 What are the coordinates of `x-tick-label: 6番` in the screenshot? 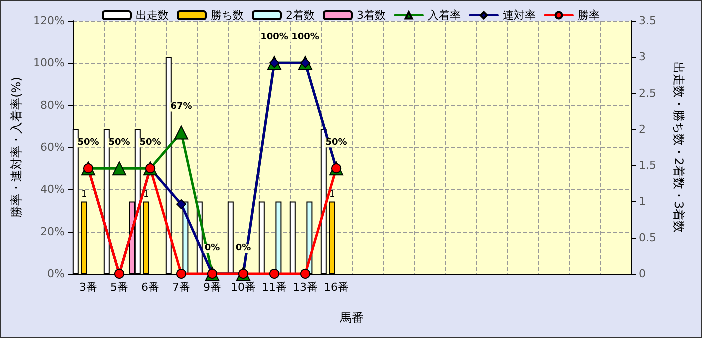 It's located at (151, 287).